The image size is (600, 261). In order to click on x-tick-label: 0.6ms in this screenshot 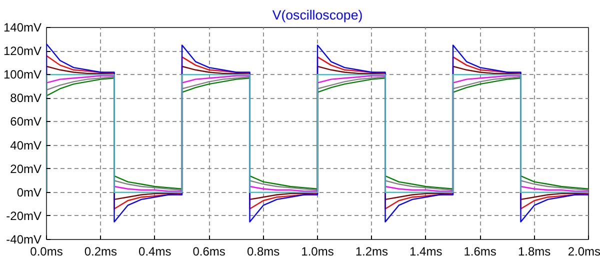, I will do `click(209, 251)`.